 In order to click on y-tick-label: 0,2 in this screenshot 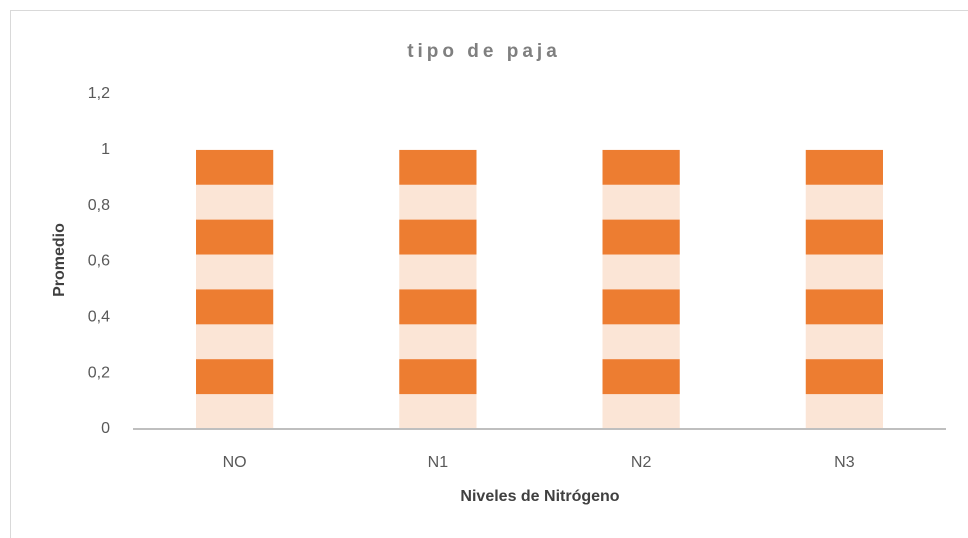, I will do `click(99, 372)`.